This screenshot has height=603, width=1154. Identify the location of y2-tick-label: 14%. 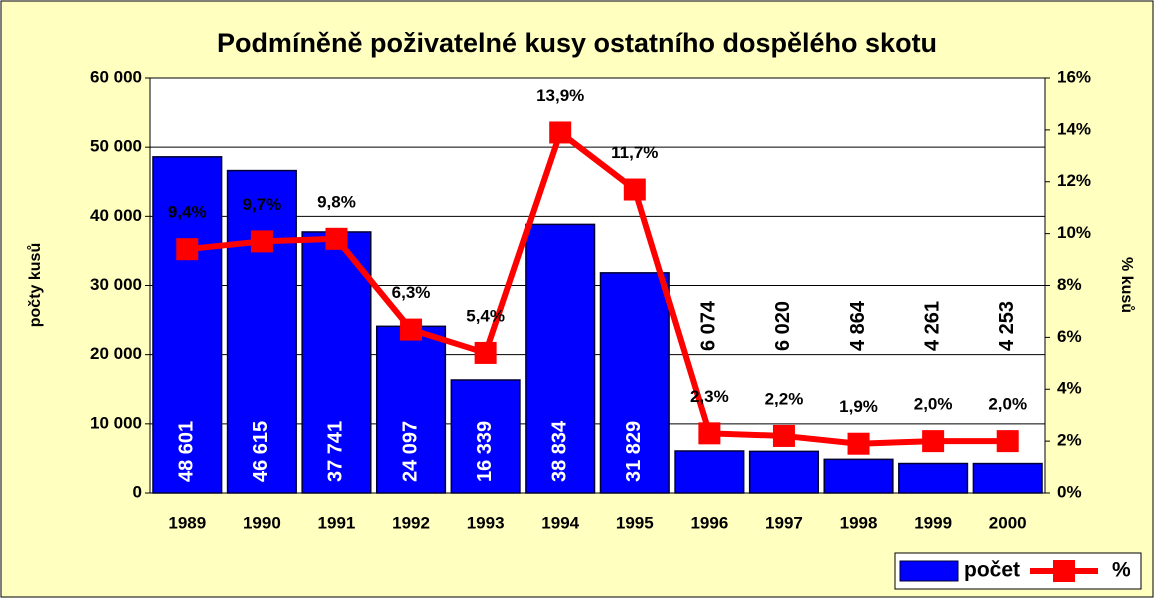
(1074, 128).